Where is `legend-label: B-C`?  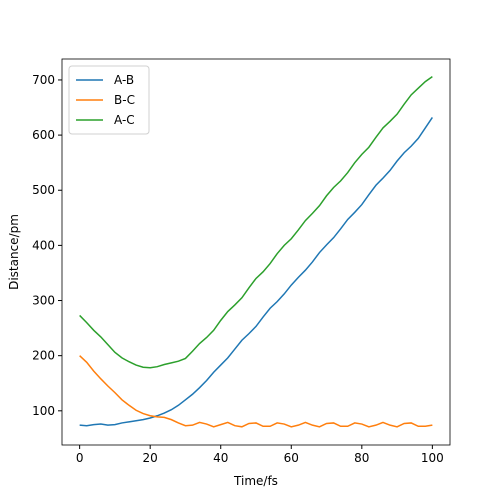
legend-label: B-C is located at coordinates (124, 100).